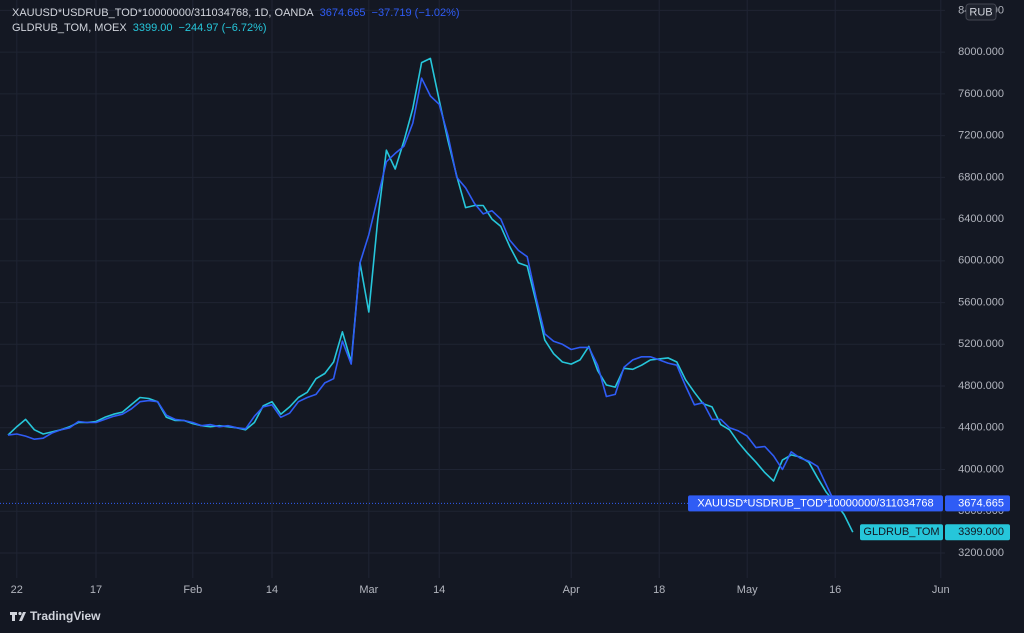 The image size is (1024, 633). Describe the element at coordinates (981, 503) in the screenshot. I see `price-badge-label: 3674.665` at that location.